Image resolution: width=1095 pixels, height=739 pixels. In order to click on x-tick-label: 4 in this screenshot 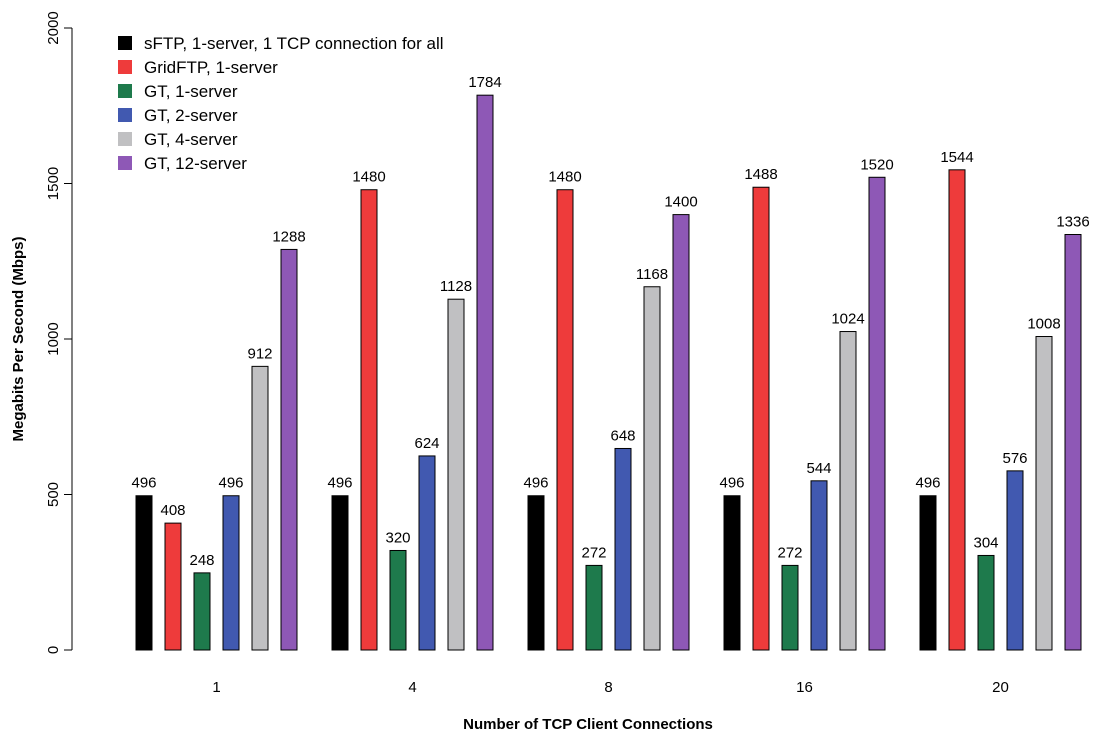, I will do `click(412, 687)`.